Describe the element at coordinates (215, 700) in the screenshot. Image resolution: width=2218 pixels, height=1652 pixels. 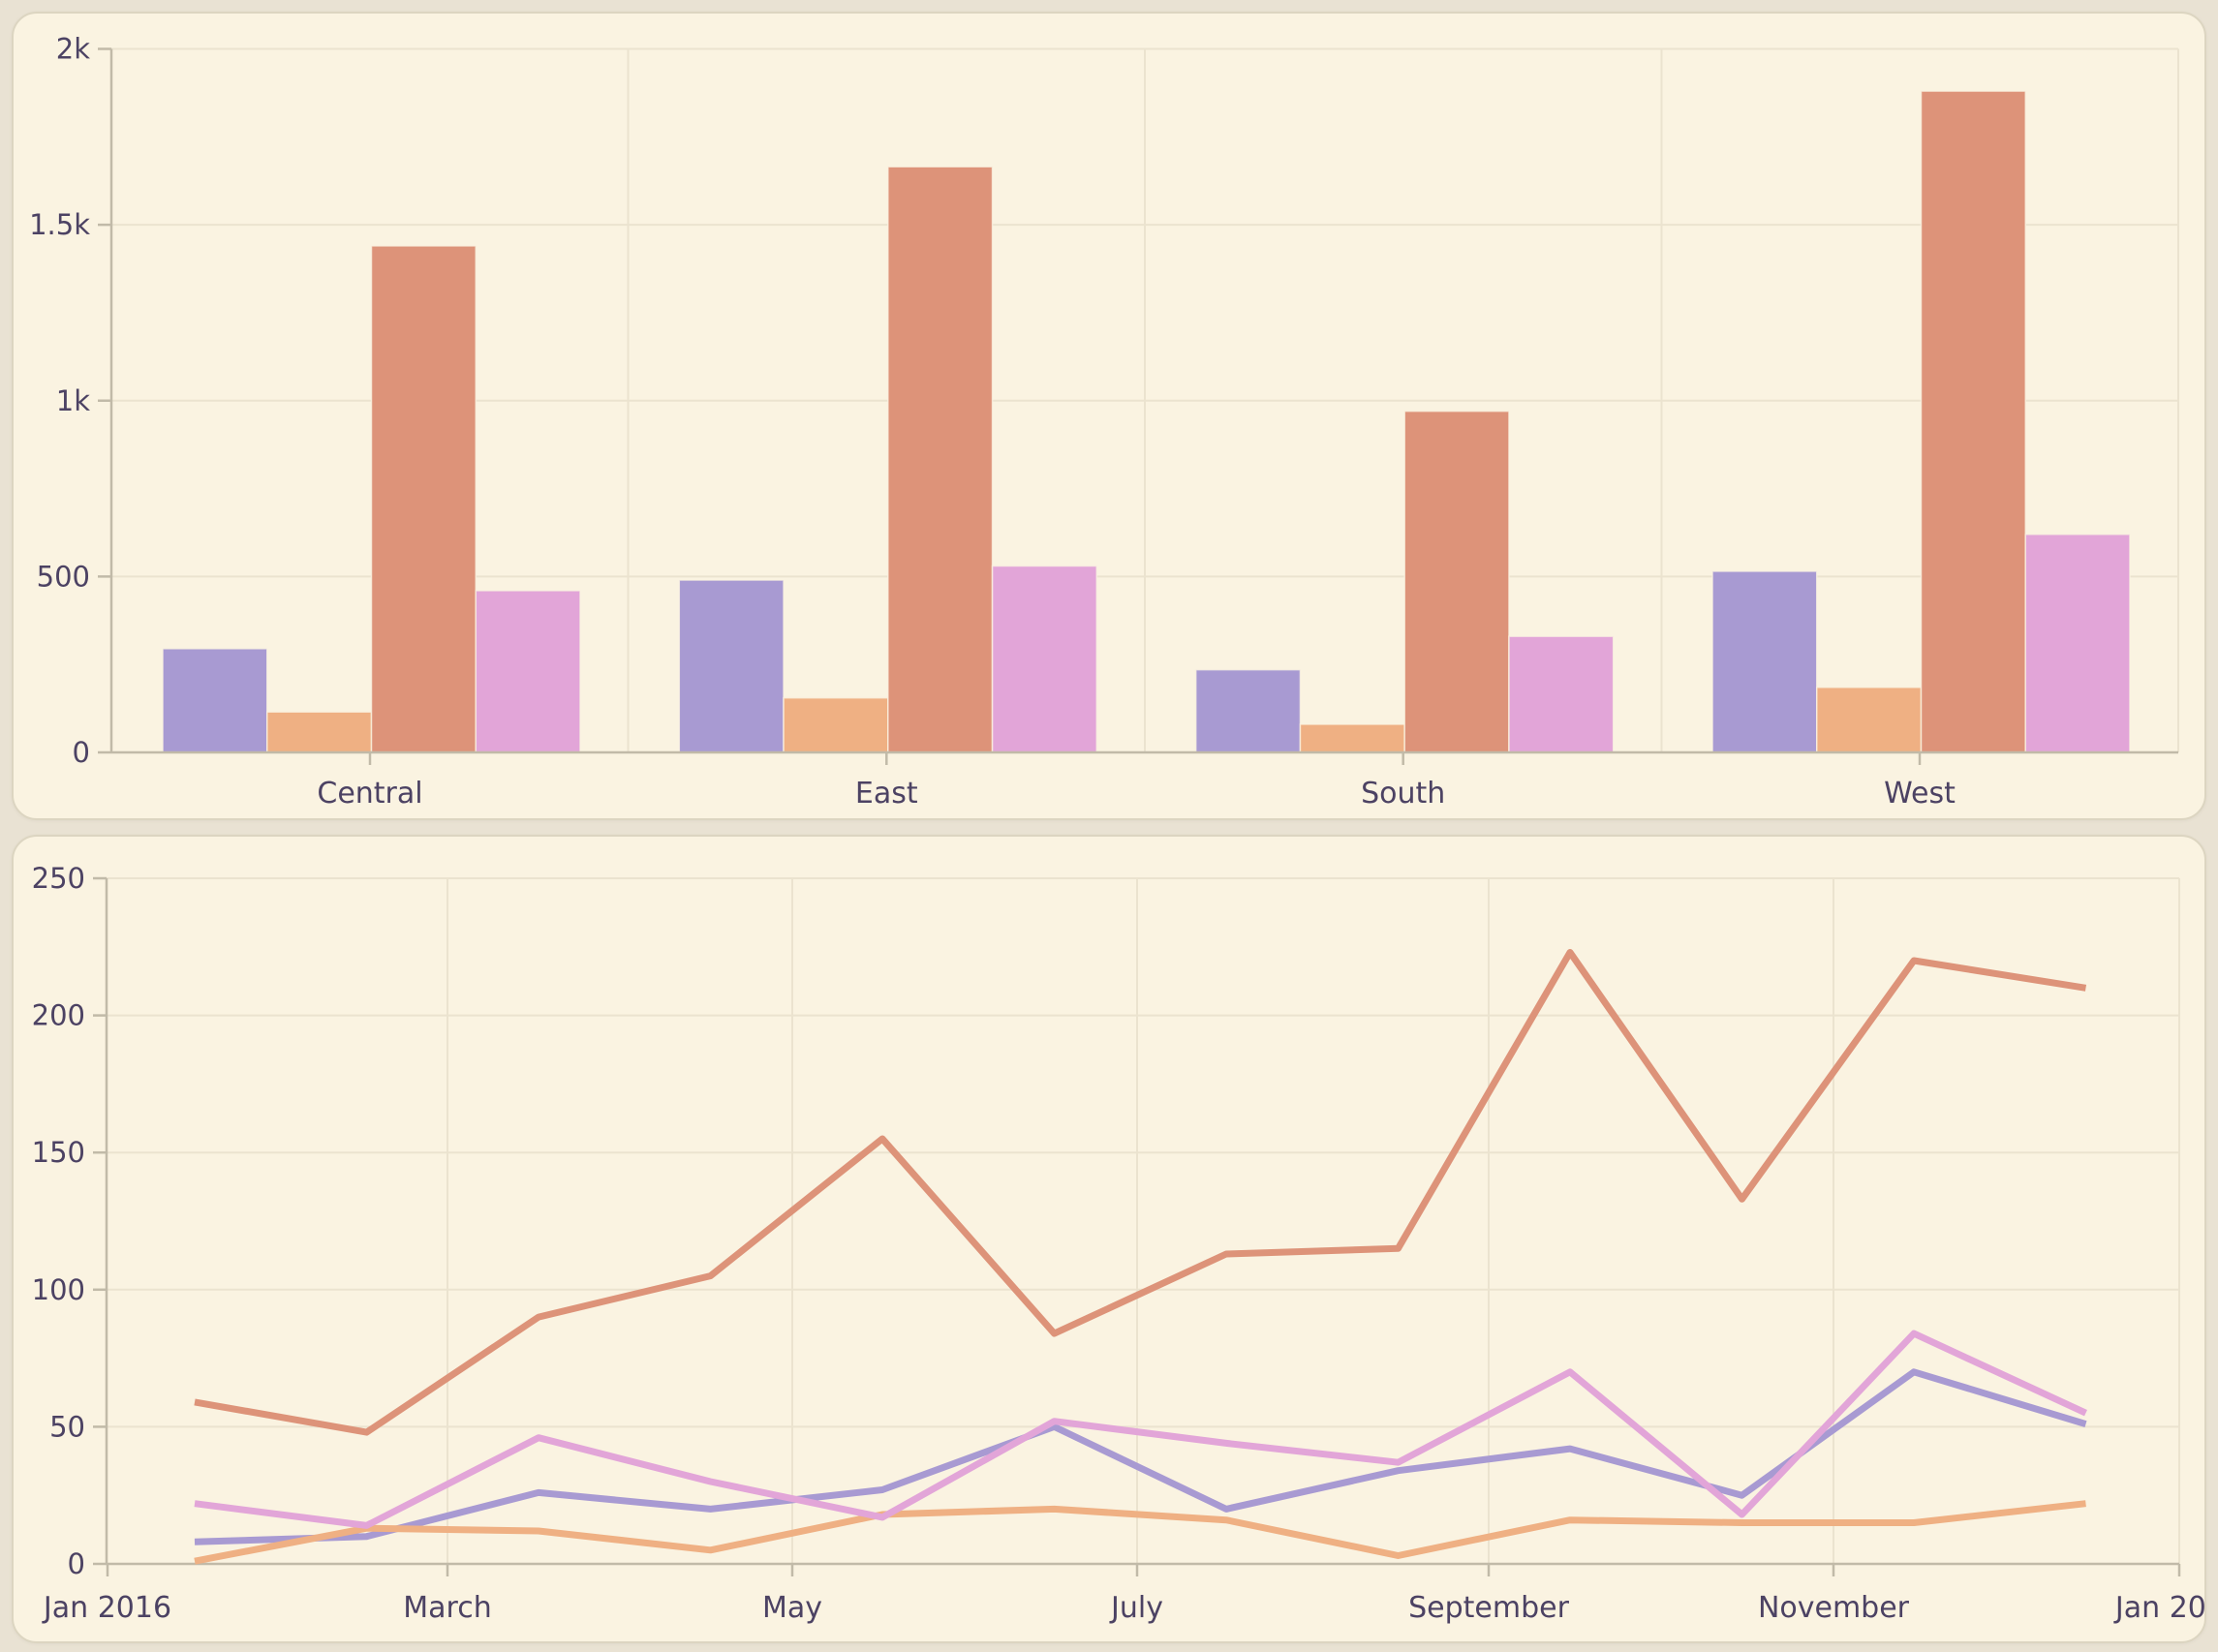
I see `bar-series-purple-central` at that location.